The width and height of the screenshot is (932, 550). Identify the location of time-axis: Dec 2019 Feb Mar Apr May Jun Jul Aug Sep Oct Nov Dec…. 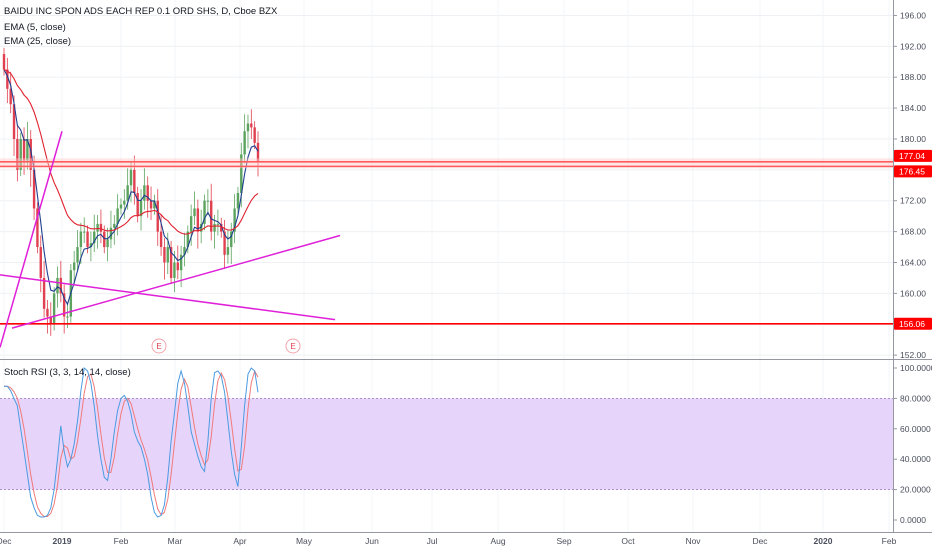
(448, 541).